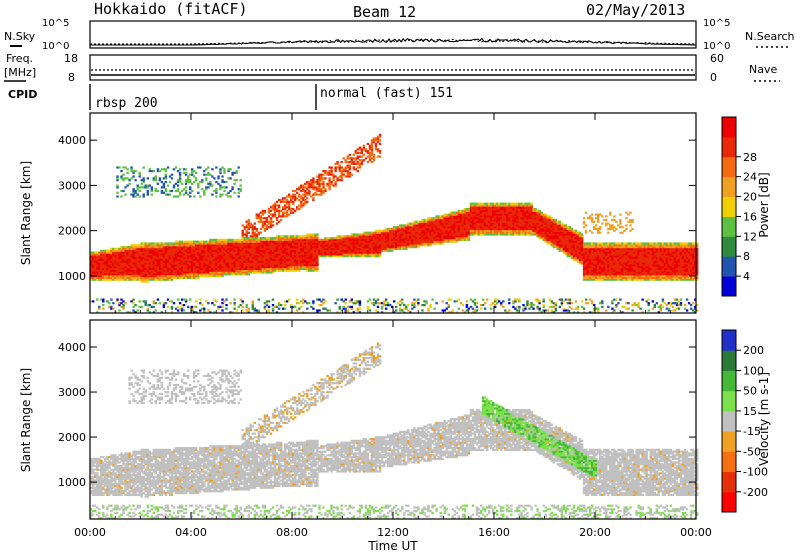  I want to click on frequency-panel: Freq. [MHz] 18 8 60 0 Nave, so click(392, 68).